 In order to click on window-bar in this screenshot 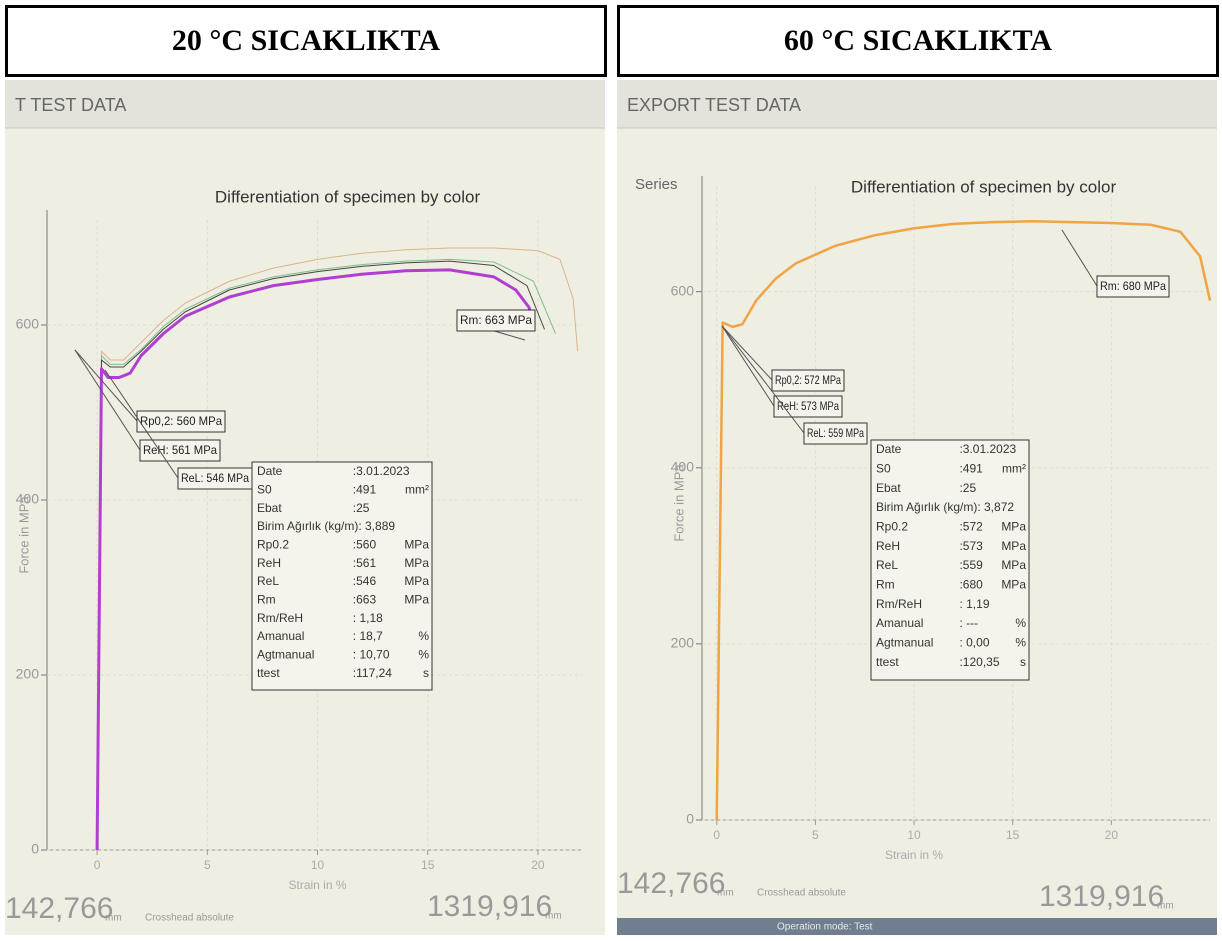, I will do `click(305, 104)`.